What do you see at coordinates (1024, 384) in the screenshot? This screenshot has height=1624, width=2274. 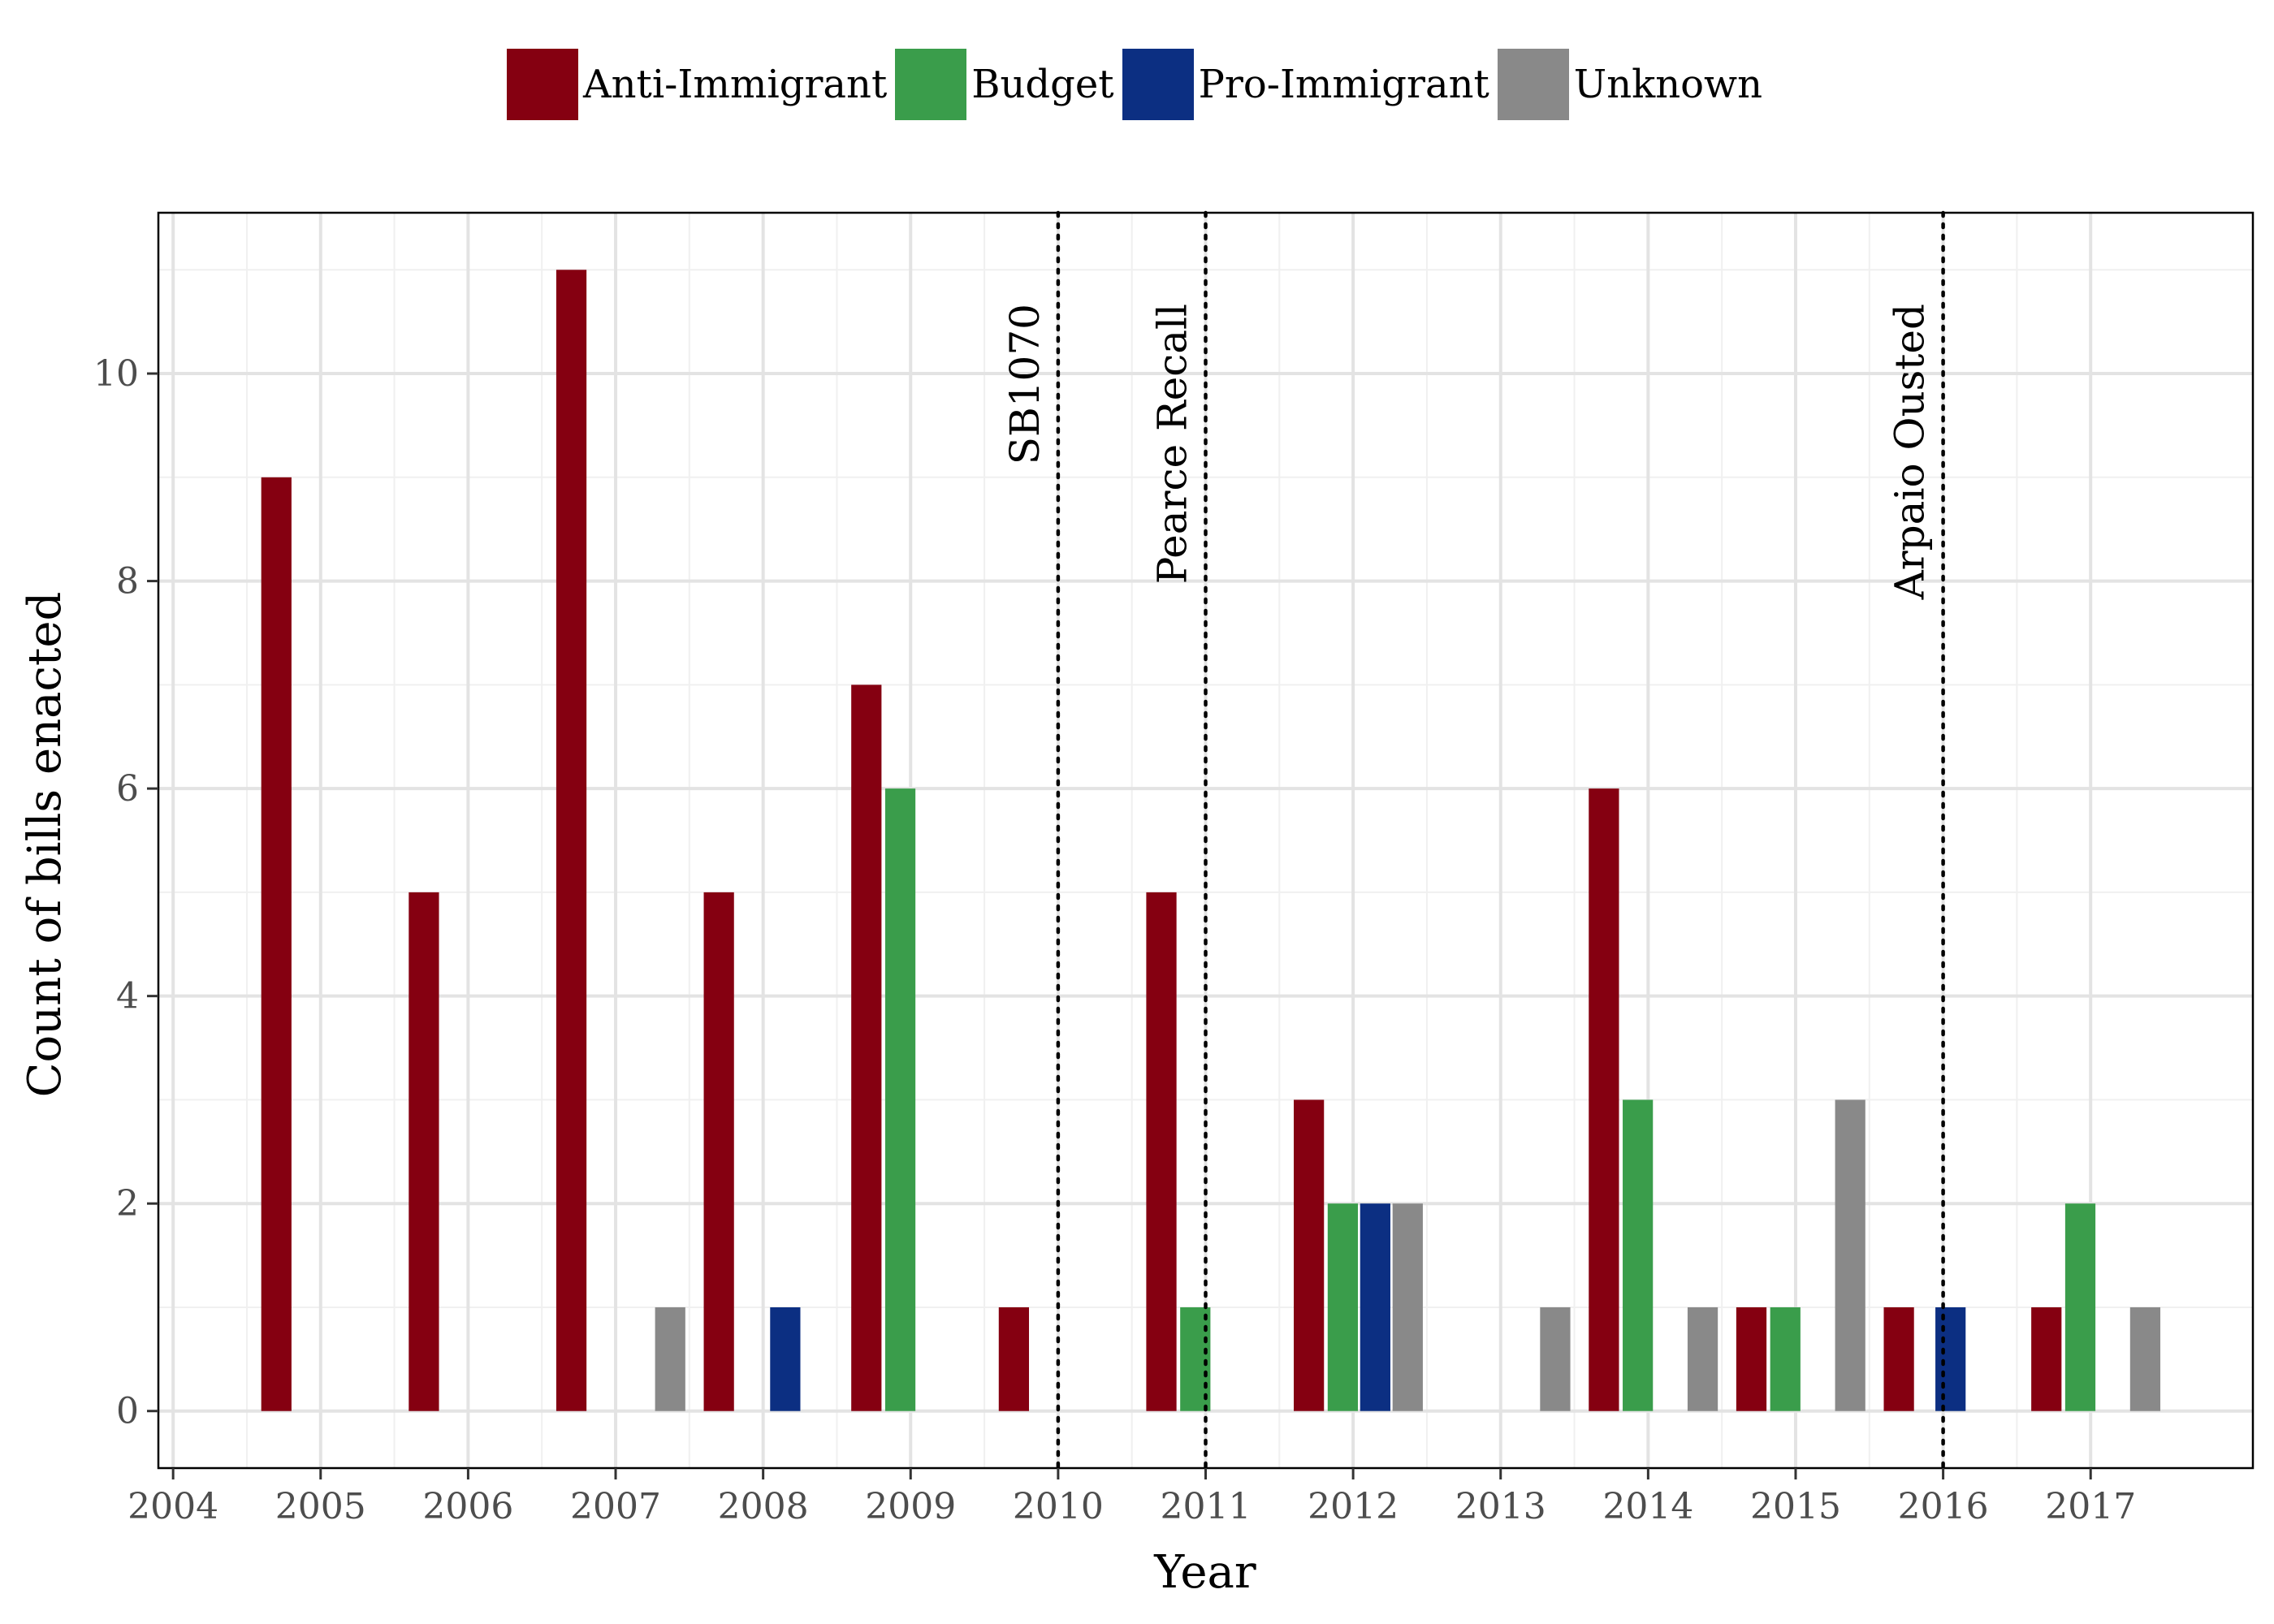 I see `reference-line-label: SB1070` at bounding box center [1024, 384].